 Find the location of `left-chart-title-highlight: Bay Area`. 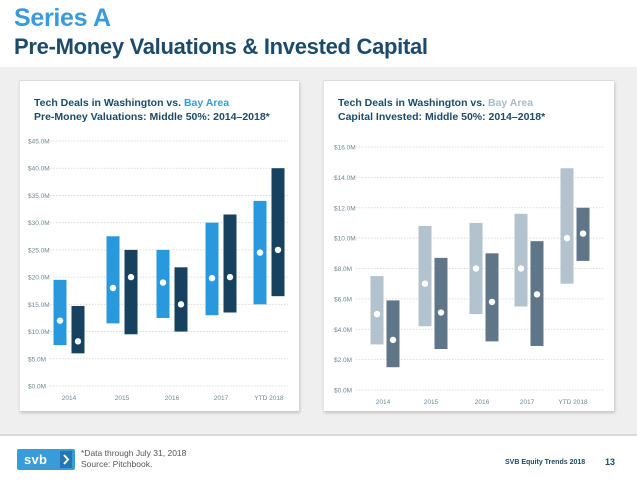

left-chart-title-highlight: Bay Area is located at coordinates (206, 103).